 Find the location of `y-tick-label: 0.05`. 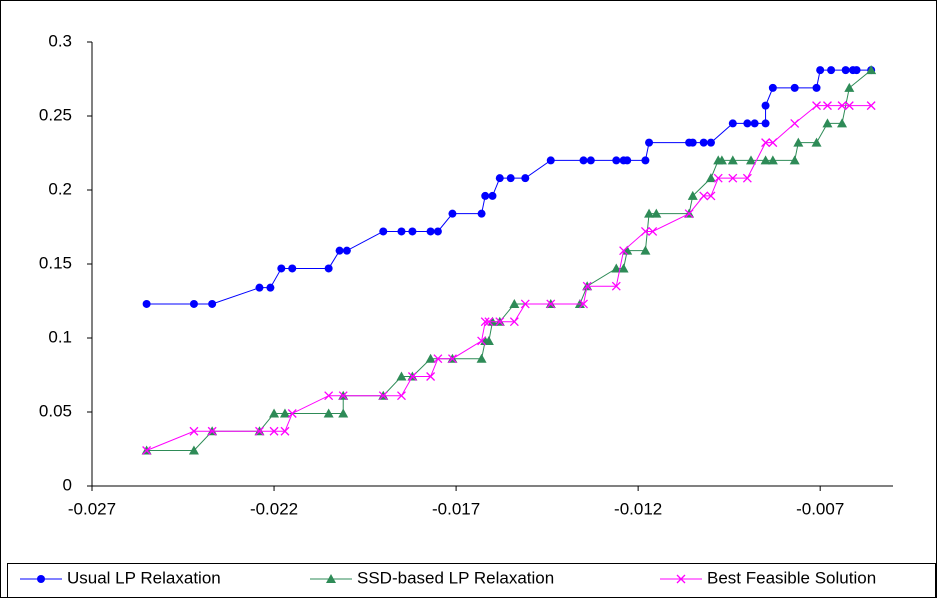

y-tick-label: 0.05 is located at coordinates (55, 410).